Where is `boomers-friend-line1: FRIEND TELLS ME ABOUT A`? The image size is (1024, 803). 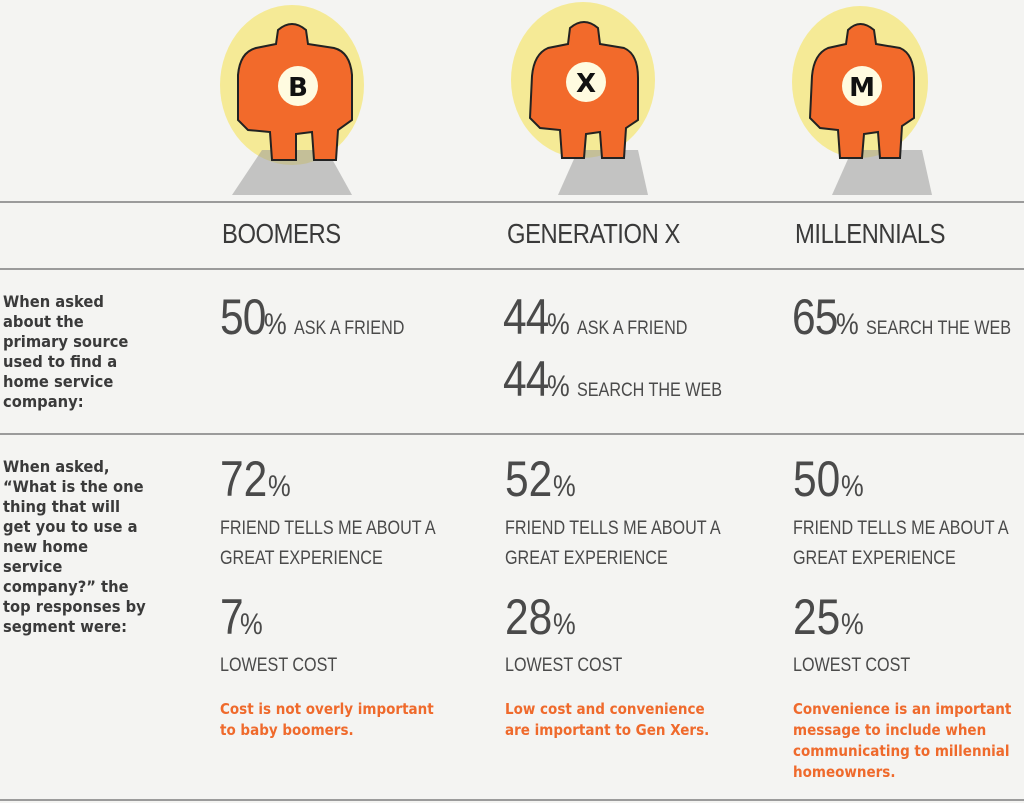
boomers-friend-line1: FRIEND TELLS ME ABOUT A is located at coordinates (328, 528).